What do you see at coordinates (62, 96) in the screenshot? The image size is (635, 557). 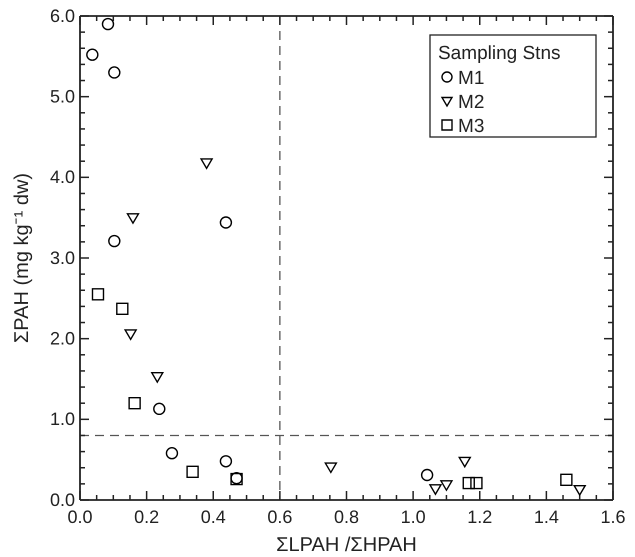 I see `y-tick-label: 5.0` at bounding box center [62, 96].